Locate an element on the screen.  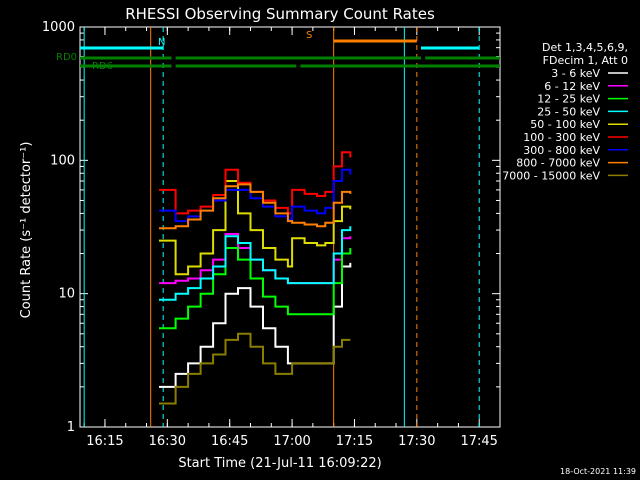
legend-header-line-1: Det 1,3,4,5,6,9, is located at coordinates (585, 47).